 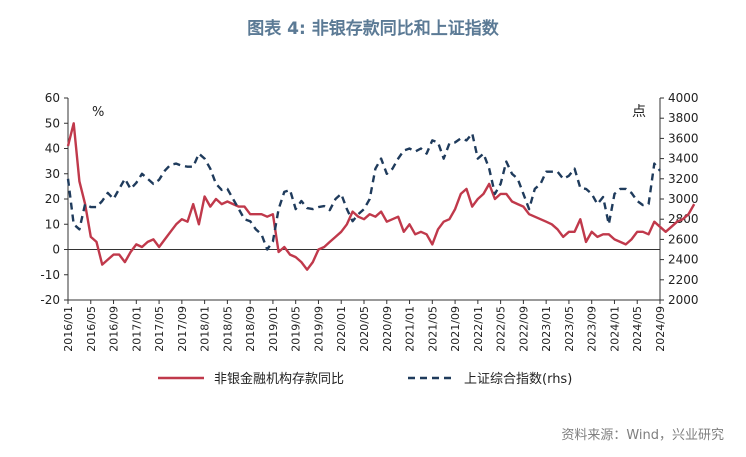 What do you see at coordinates (364, 329) in the screenshot?
I see `x-tick-label: 2020/05` at bounding box center [364, 329].